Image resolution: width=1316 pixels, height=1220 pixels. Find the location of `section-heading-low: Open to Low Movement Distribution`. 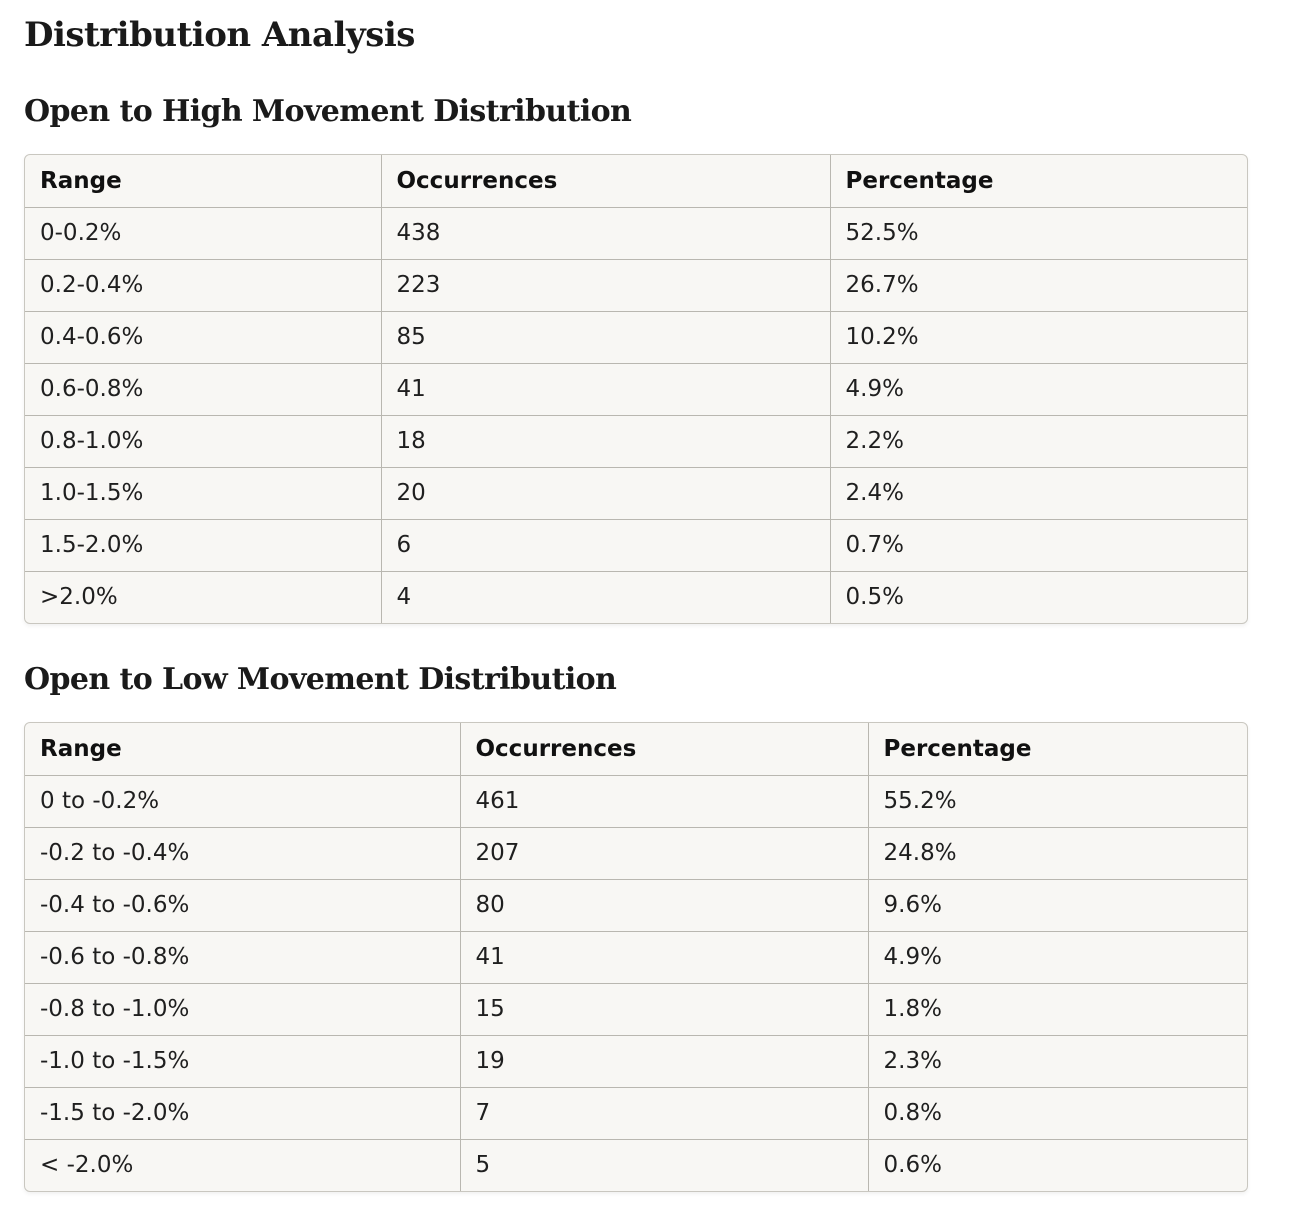

section-heading-low: Open to Low Movement Distribution is located at coordinates (320, 679).